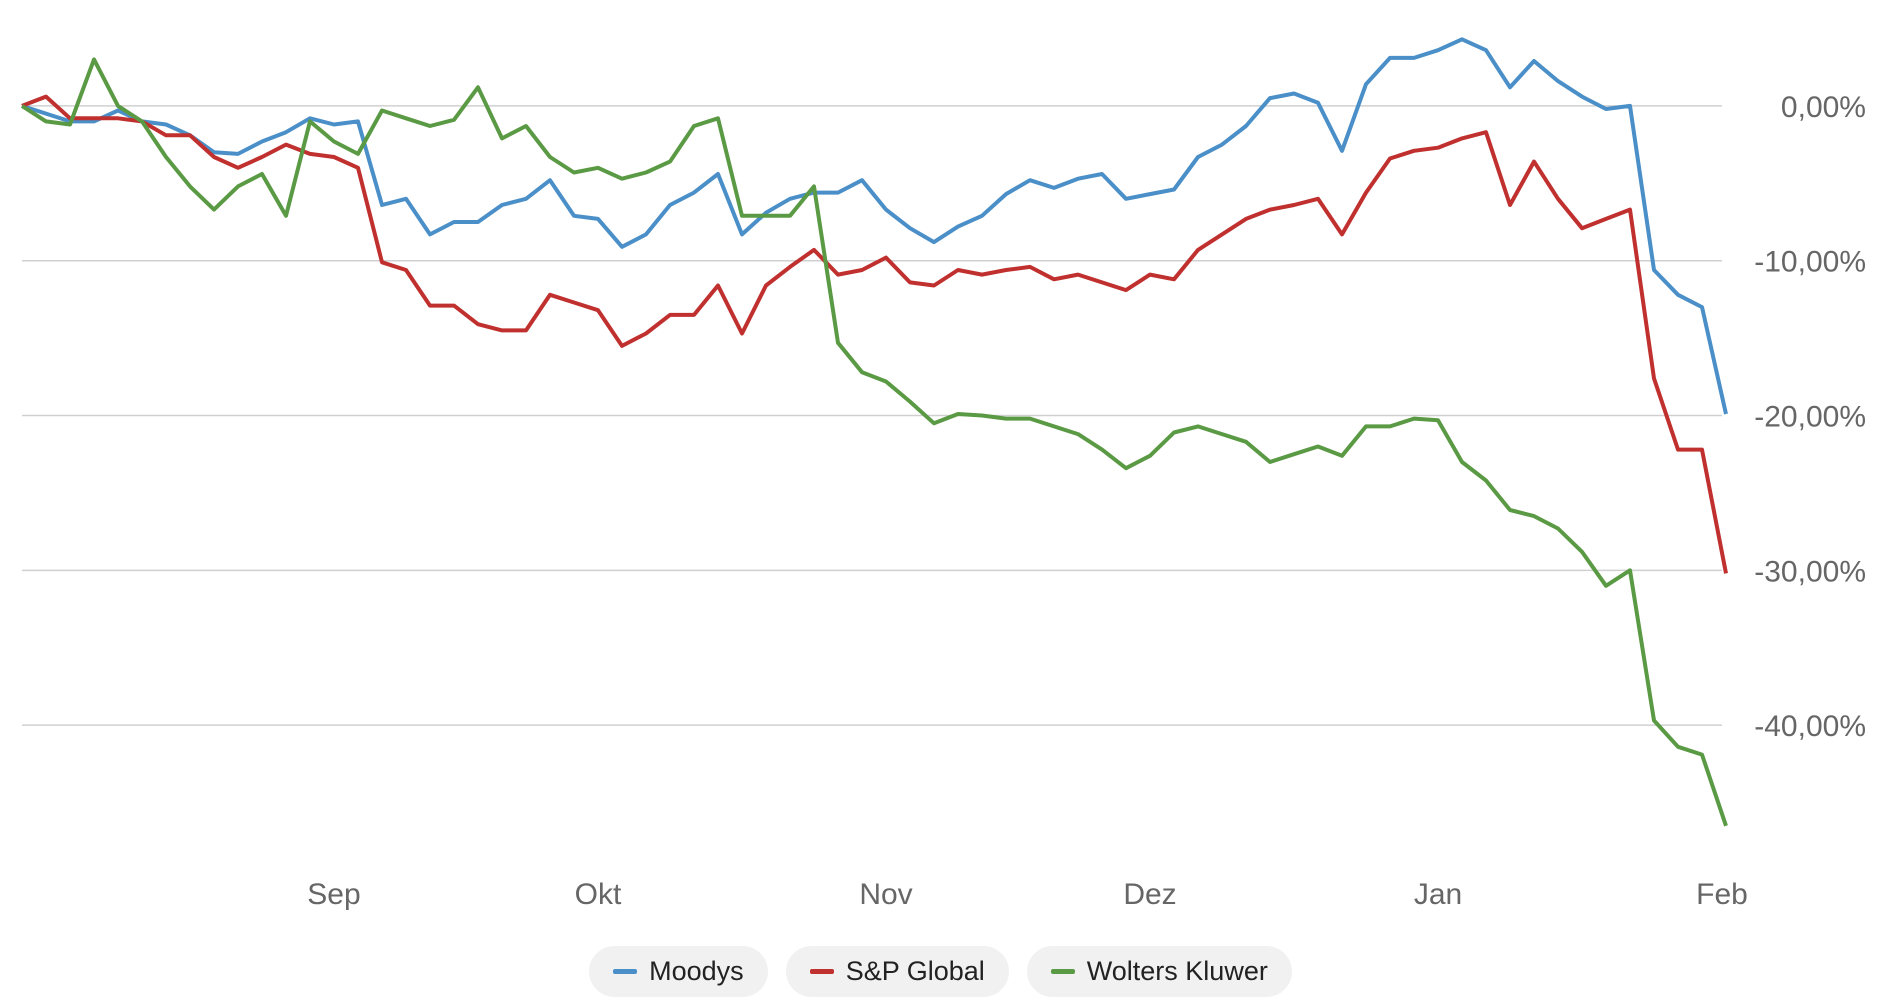 This screenshot has width=1881, height=1005. I want to click on x-tick-label: Sep, so click(333, 894).